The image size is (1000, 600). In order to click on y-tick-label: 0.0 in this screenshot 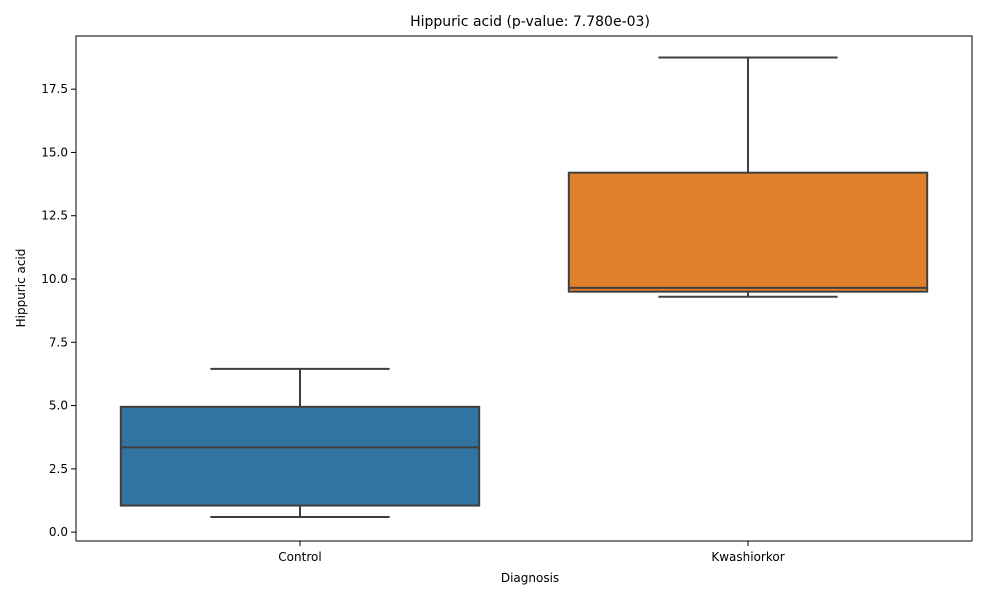, I will do `click(58, 532)`.